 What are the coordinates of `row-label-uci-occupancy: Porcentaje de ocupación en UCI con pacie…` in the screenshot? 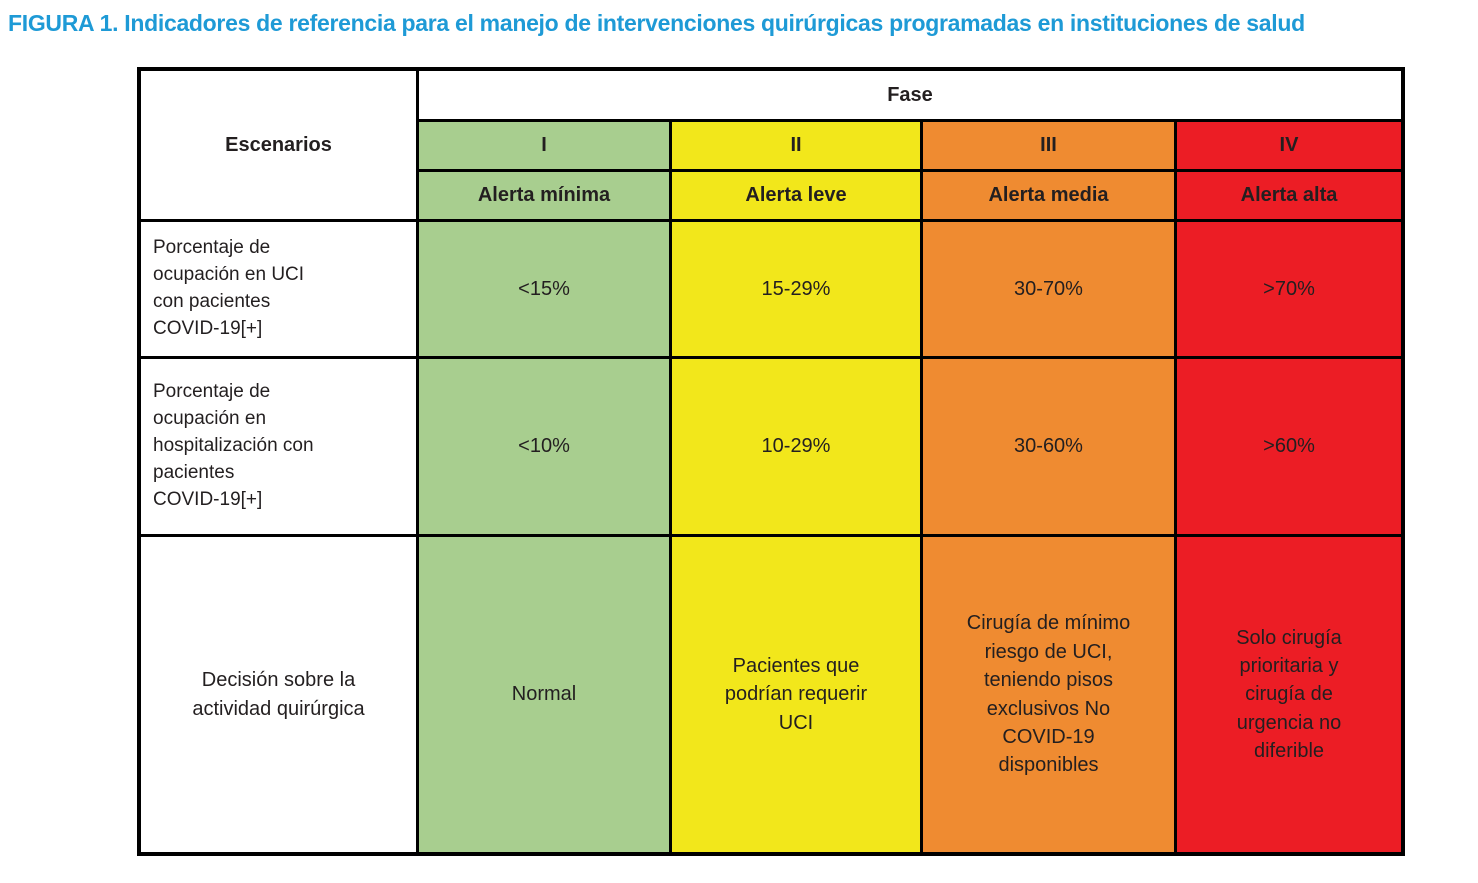 It's located at (278, 289).